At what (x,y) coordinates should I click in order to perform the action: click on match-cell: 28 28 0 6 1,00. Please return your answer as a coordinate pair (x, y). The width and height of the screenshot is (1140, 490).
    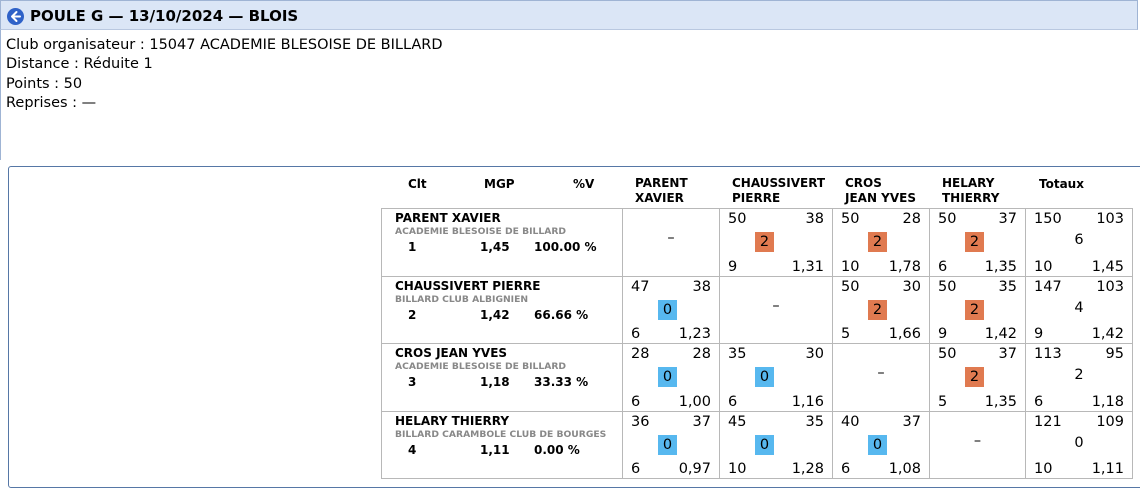
    Looking at the image, I should click on (671, 377).